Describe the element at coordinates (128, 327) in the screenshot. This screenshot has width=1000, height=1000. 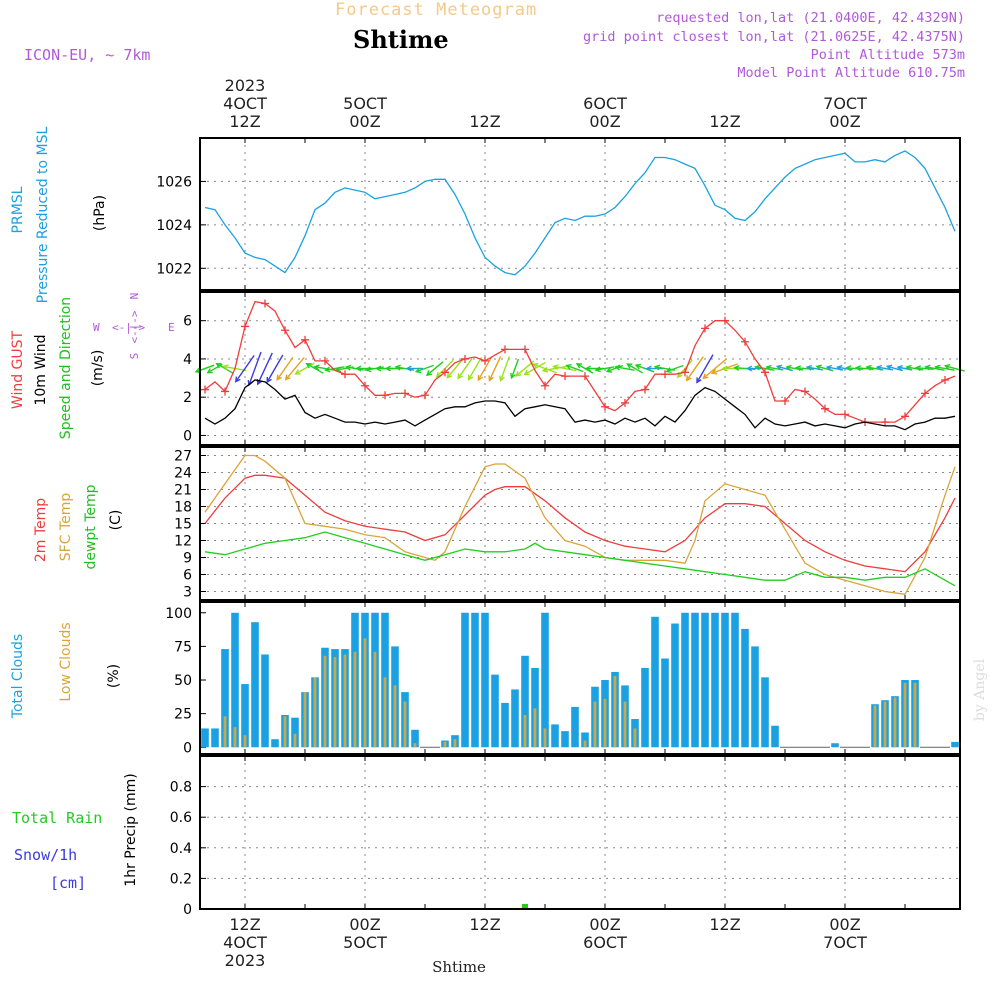
I see `compass-horizontal-arrow: <-|->` at that location.